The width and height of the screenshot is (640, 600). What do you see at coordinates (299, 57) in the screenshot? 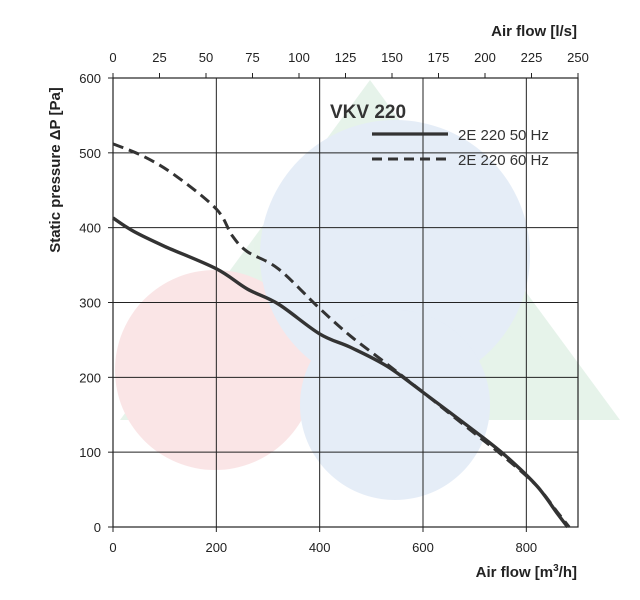
I see `x-top-tick-label: 100` at bounding box center [299, 57].